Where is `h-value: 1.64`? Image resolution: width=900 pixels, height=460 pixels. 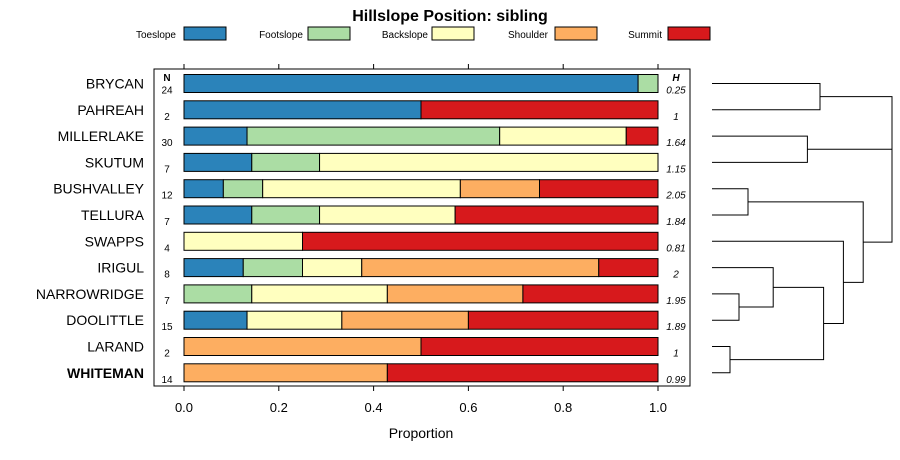
h-value: 1.64 is located at coordinates (676, 143).